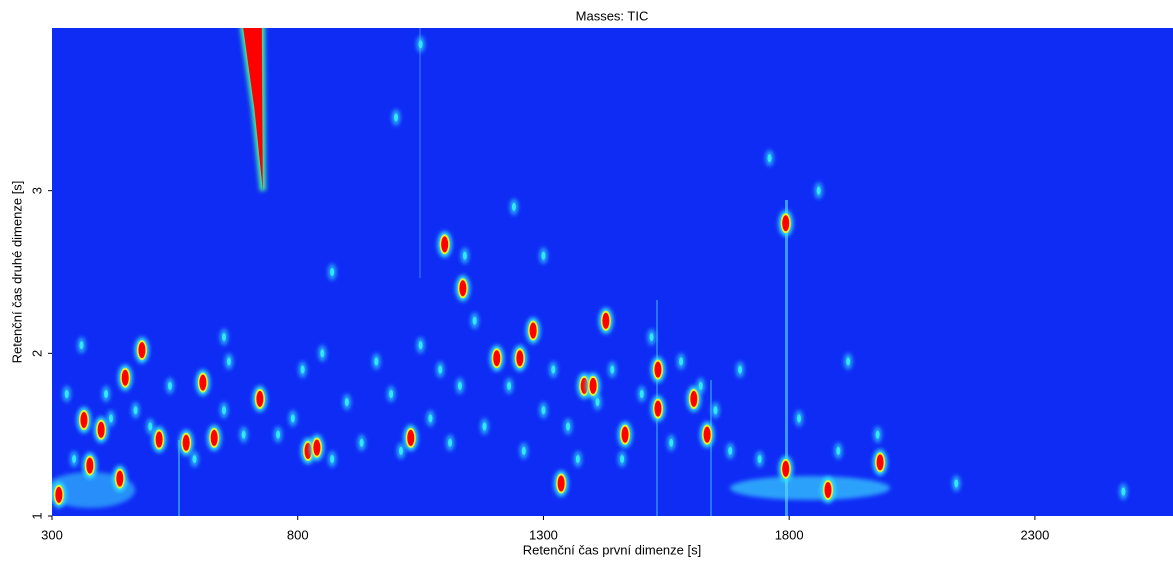 This screenshot has width=1173, height=563. Describe the element at coordinates (786, 358) in the screenshot. I see `streak` at that location.